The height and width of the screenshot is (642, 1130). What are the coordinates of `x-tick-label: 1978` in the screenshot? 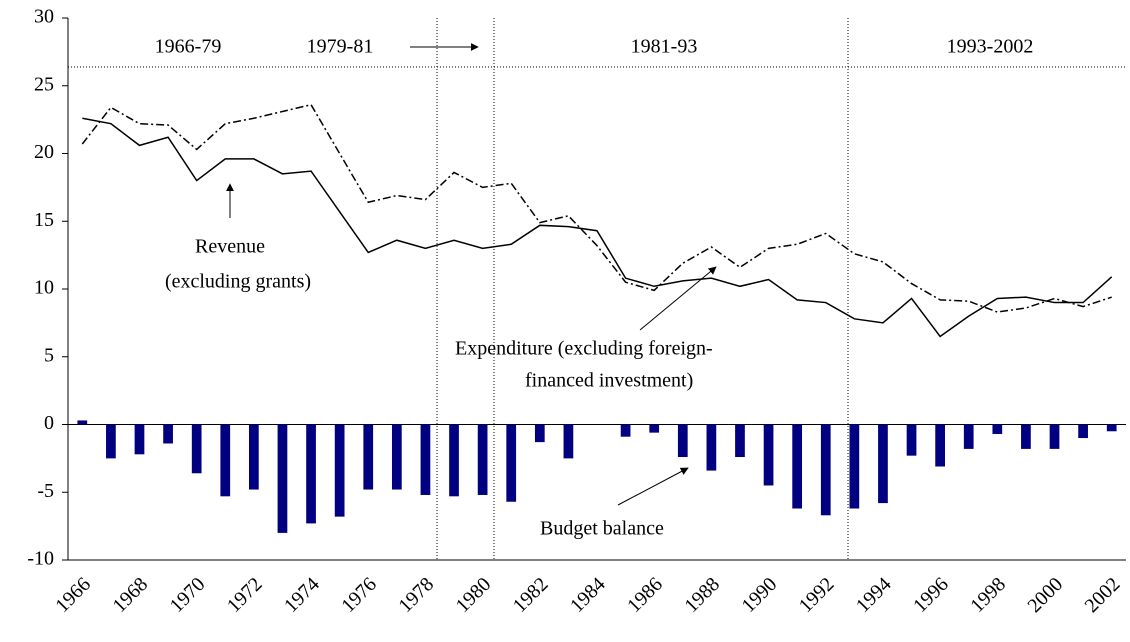 It's located at (416, 595).